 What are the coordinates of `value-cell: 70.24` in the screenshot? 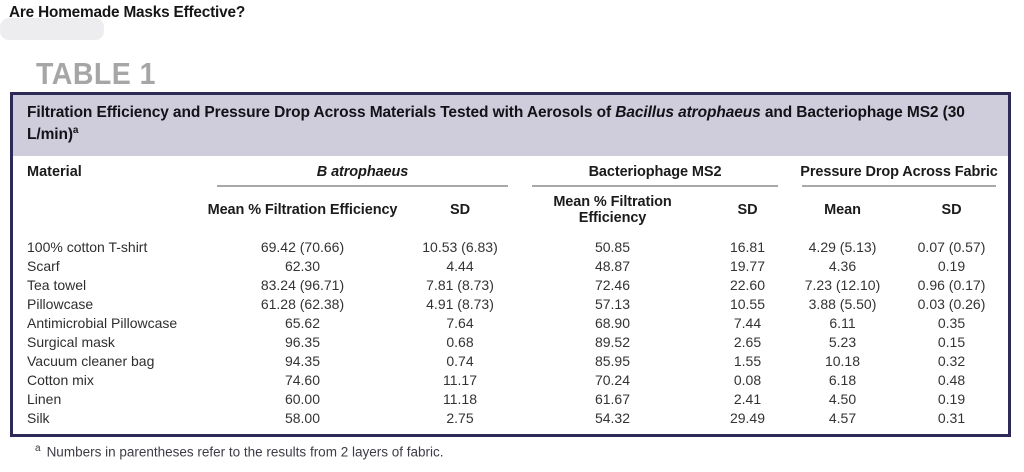 It's located at (612, 380).